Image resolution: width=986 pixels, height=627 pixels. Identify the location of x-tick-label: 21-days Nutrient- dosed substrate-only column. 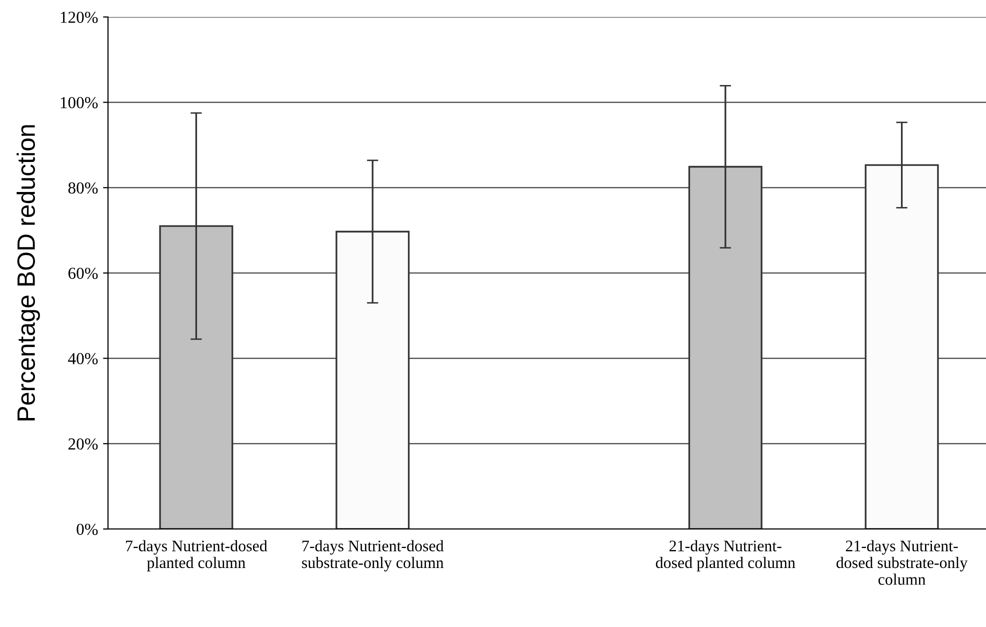
(902, 562).